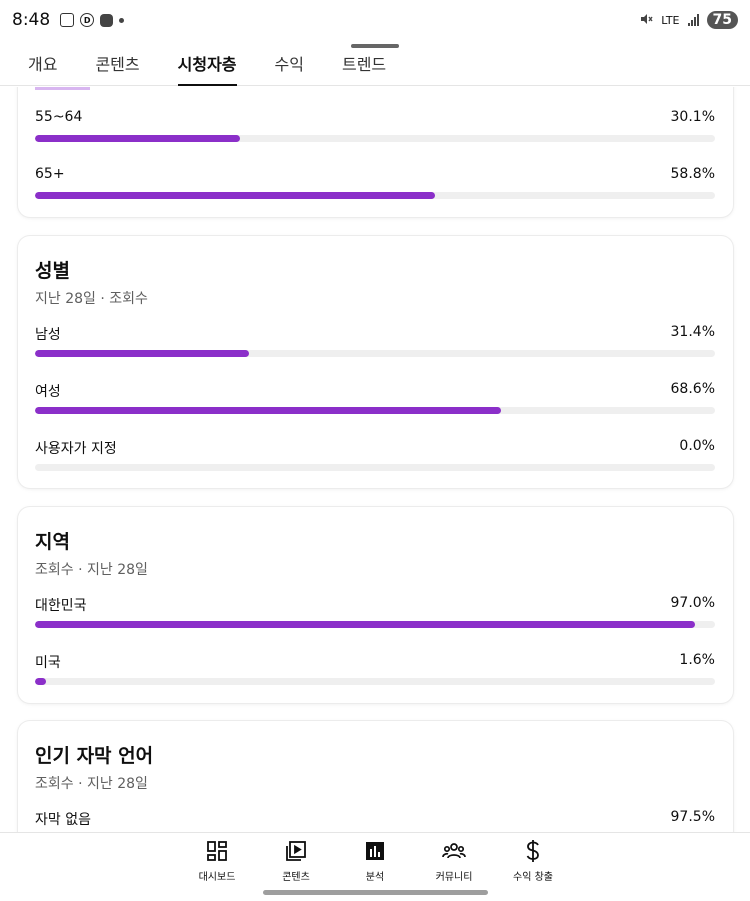 The height and width of the screenshot is (901, 750). What do you see at coordinates (117, 64) in the screenshot?
I see `tab-content: 콘텐츠` at bounding box center [117, 64].